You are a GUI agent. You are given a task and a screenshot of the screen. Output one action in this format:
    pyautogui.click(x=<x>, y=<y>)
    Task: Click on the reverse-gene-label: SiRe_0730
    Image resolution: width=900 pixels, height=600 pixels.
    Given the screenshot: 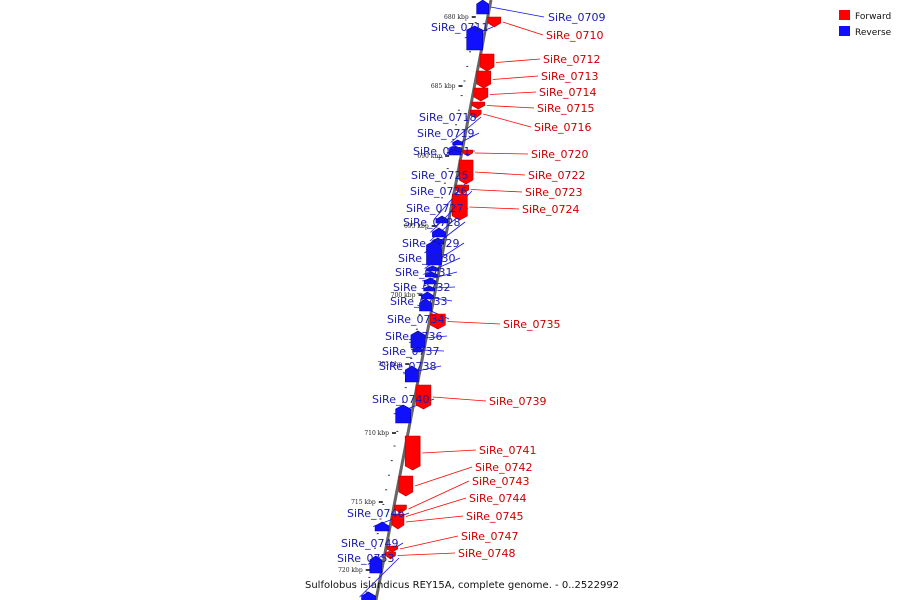 What is the action you would take?
    pyautogui.click(x=426, y=258)
    